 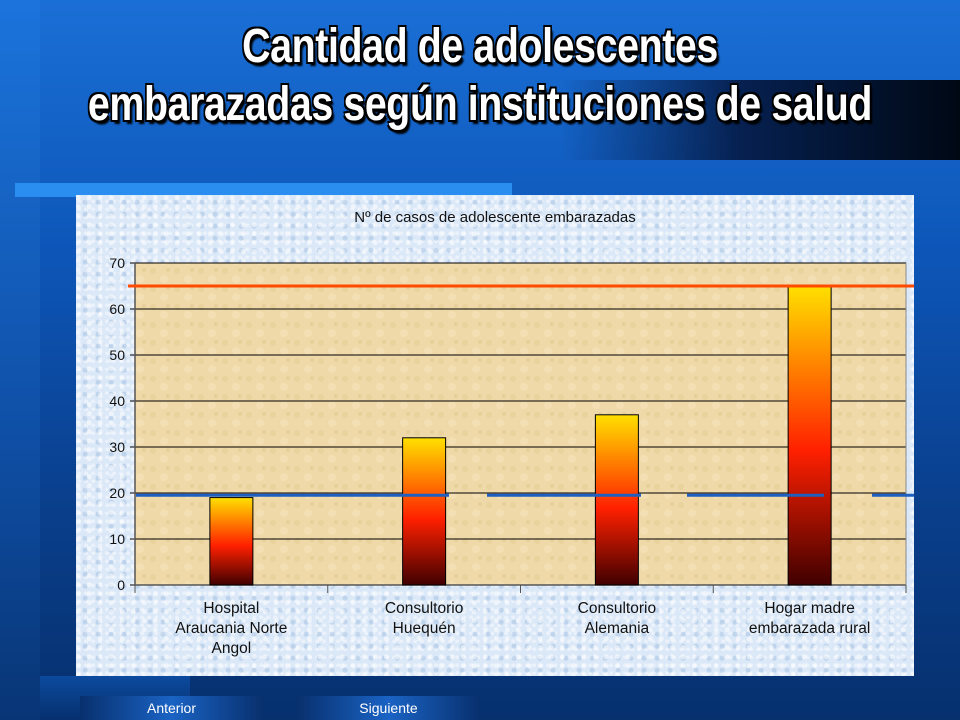 What do you see at coordinates (388, 708) in the screenshot?
I see `next-button: Siguiente` at bounding box center [388, 708].